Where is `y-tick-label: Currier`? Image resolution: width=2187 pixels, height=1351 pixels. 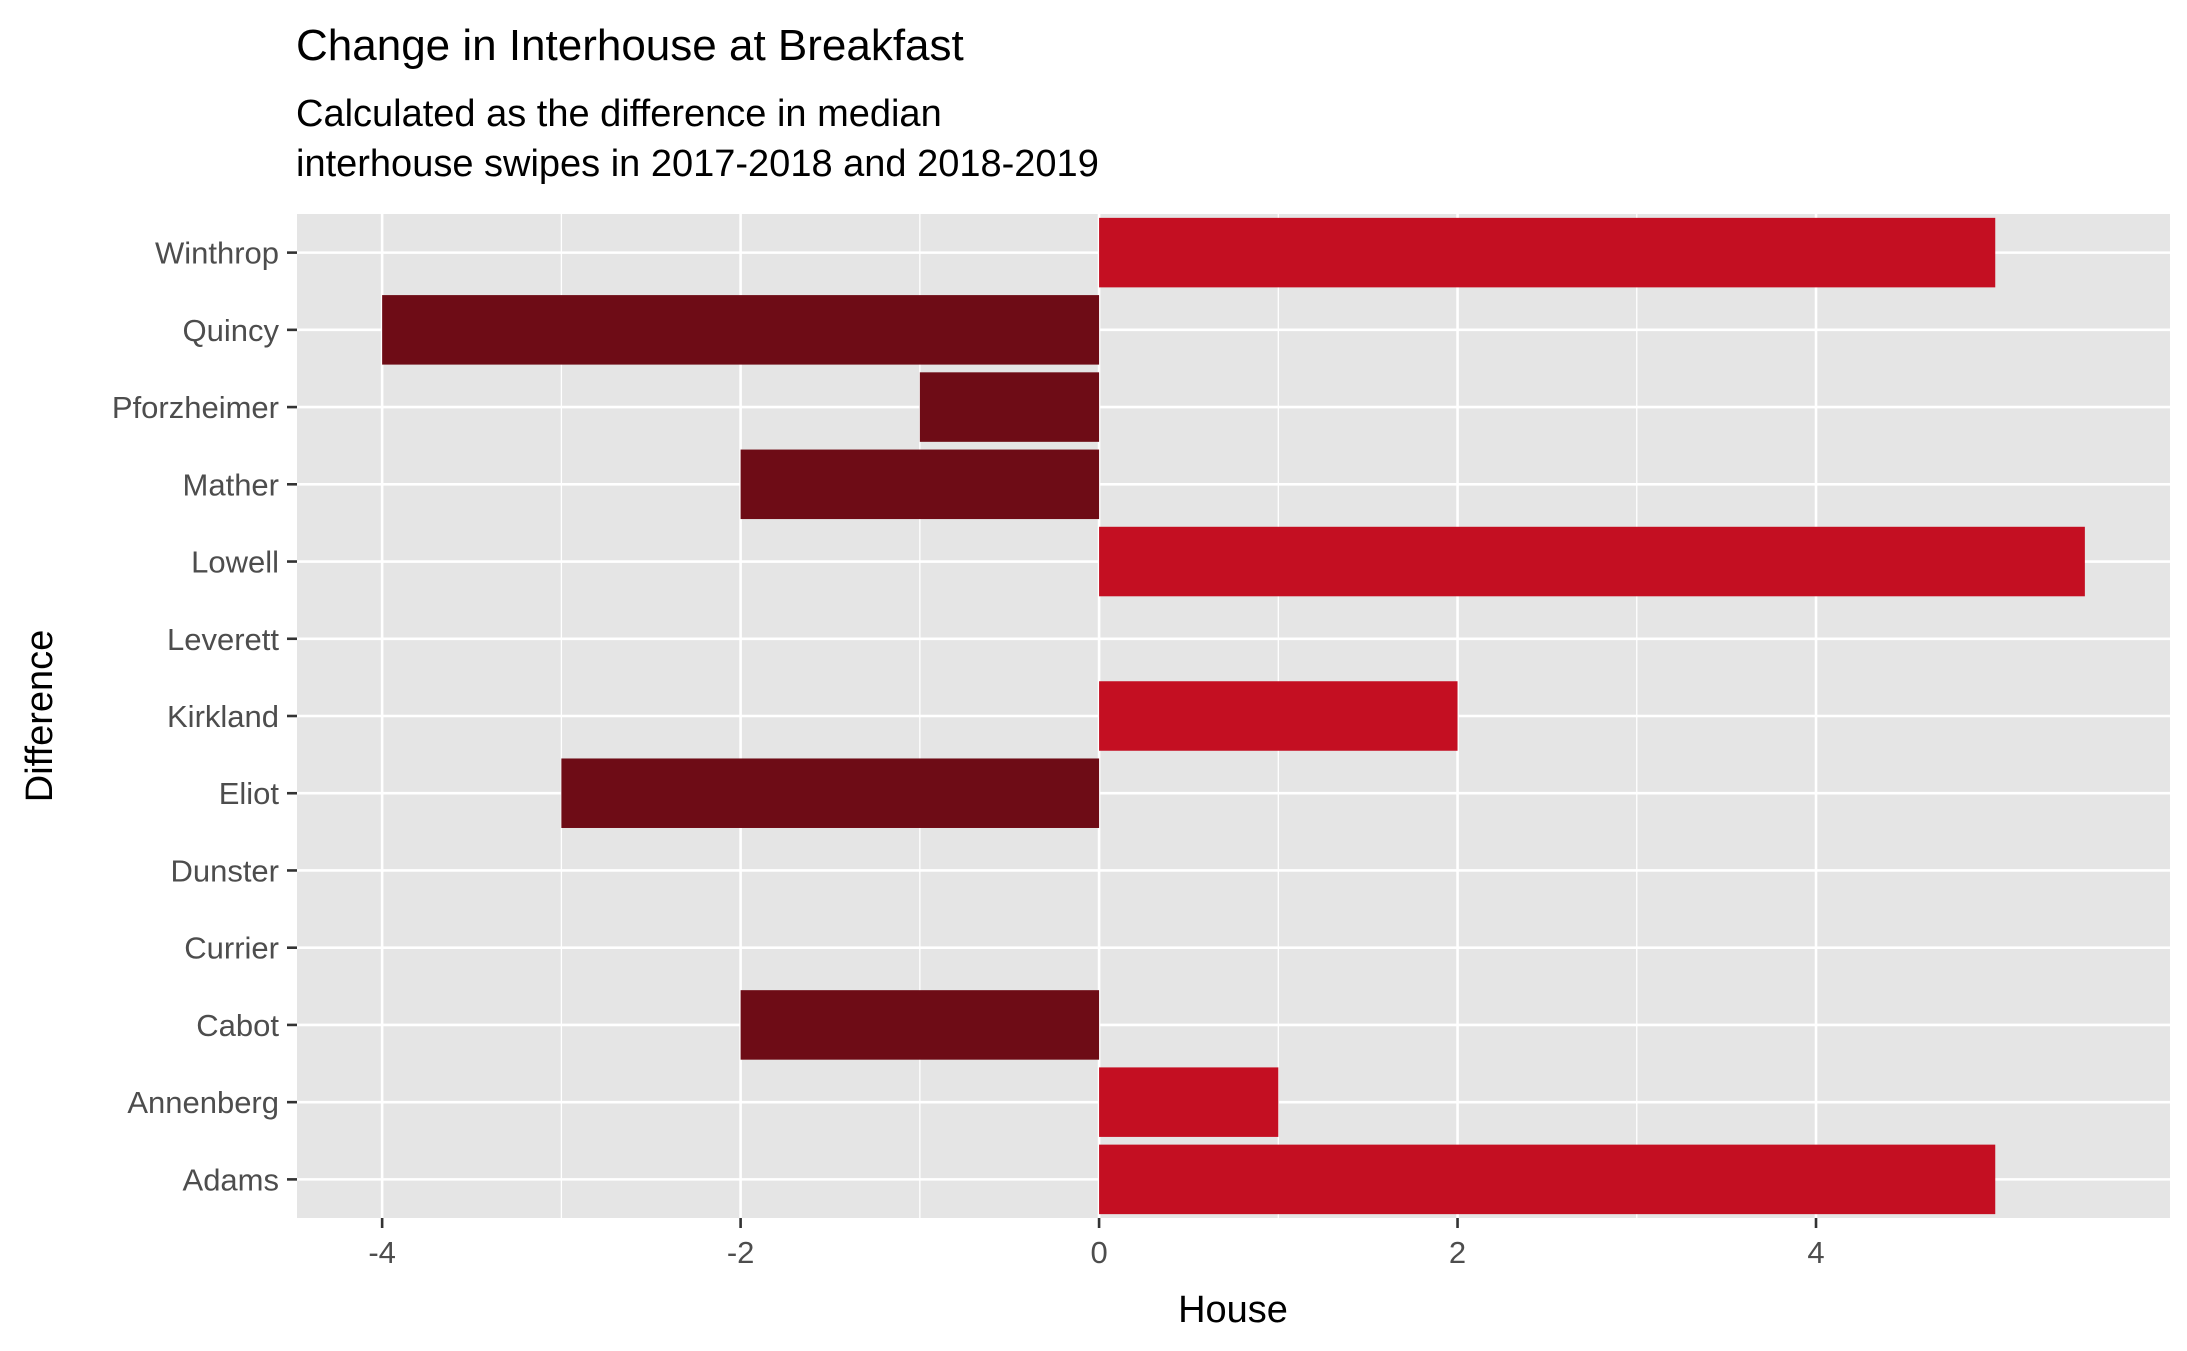
y-tick-label: Currier is located at coordinates (231, 948).